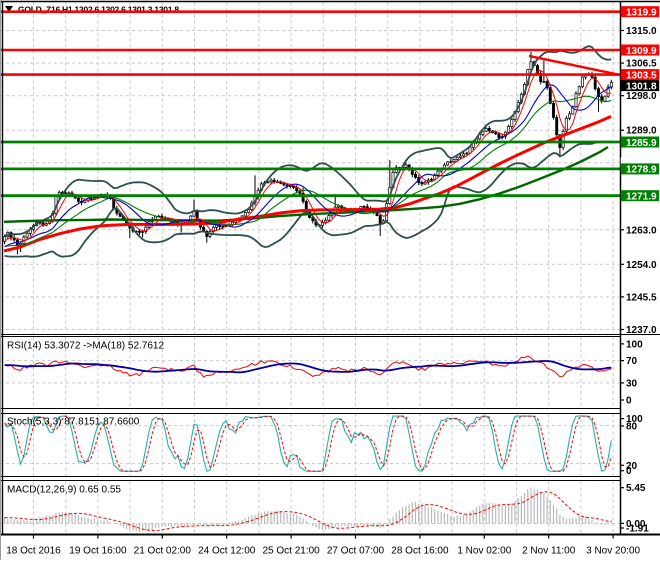  I want to click on svg-text: -1.91, so click(637, 529).